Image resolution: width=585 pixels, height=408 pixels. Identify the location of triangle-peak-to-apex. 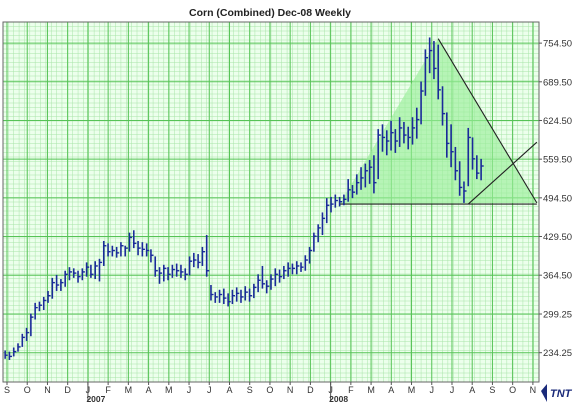
(487, 121).